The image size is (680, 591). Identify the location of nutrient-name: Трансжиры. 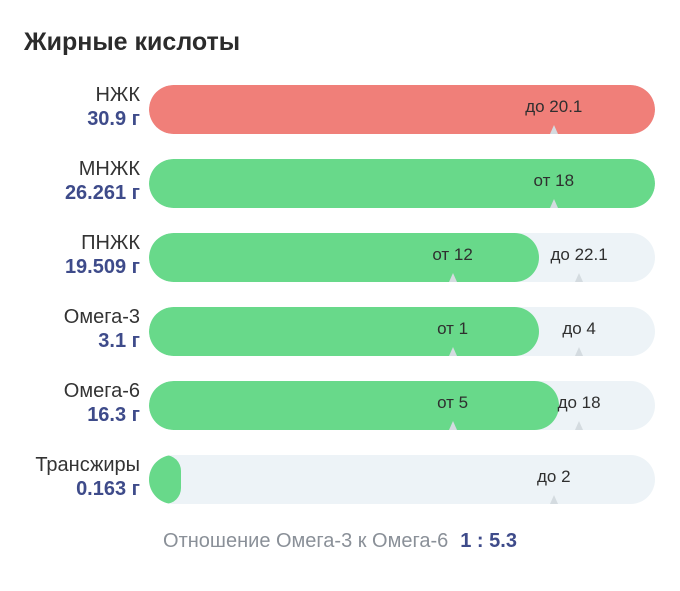
(87, 465).